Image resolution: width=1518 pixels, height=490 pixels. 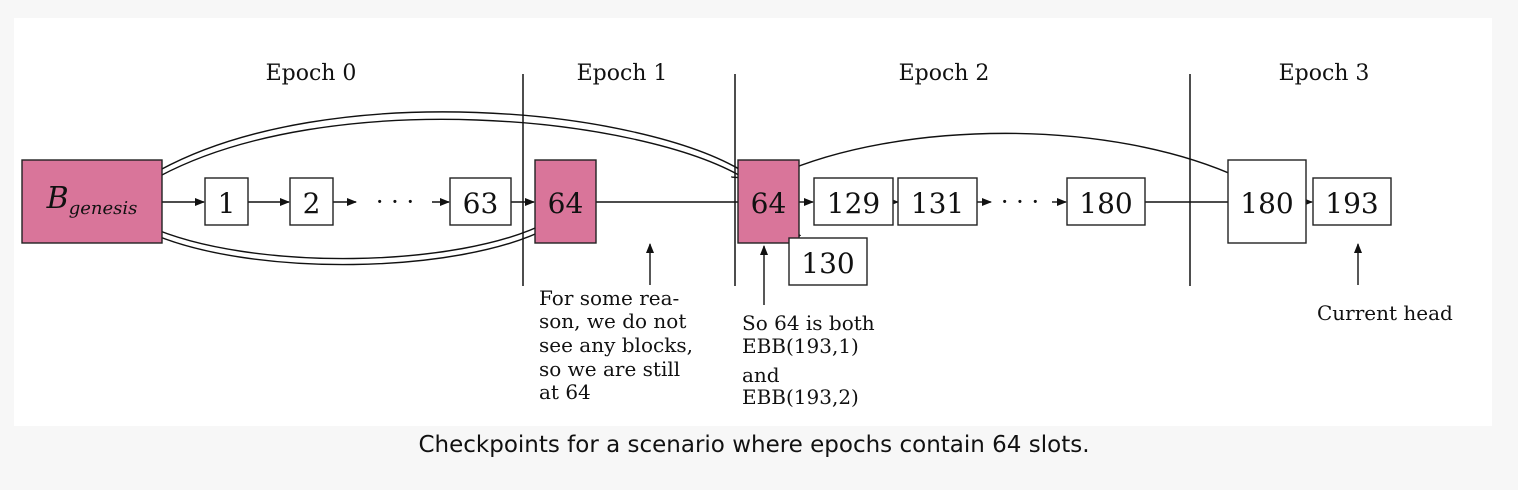 I want to click on epoch1-note-line: at 64, so click(x=565, y=392).